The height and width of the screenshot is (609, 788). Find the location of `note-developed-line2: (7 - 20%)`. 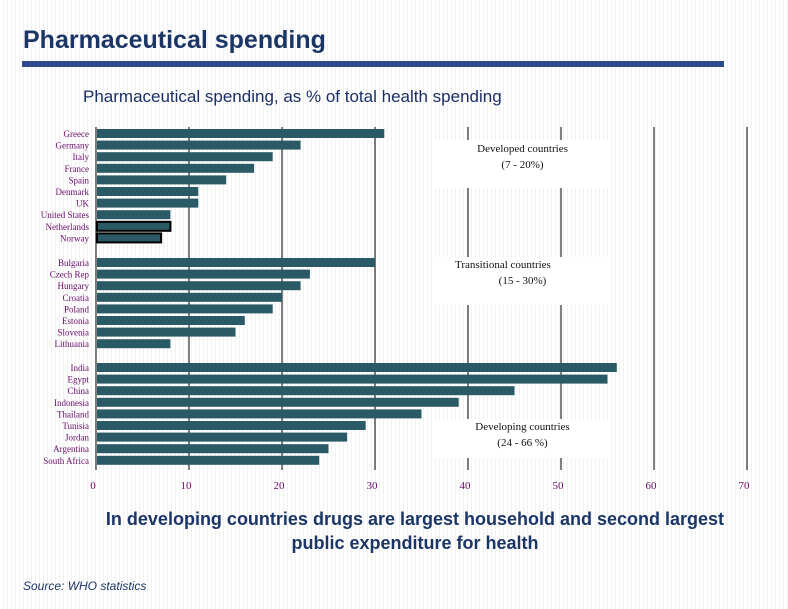

note-developed-line2: (7 - 20%) is located at coordinates (522, 165).